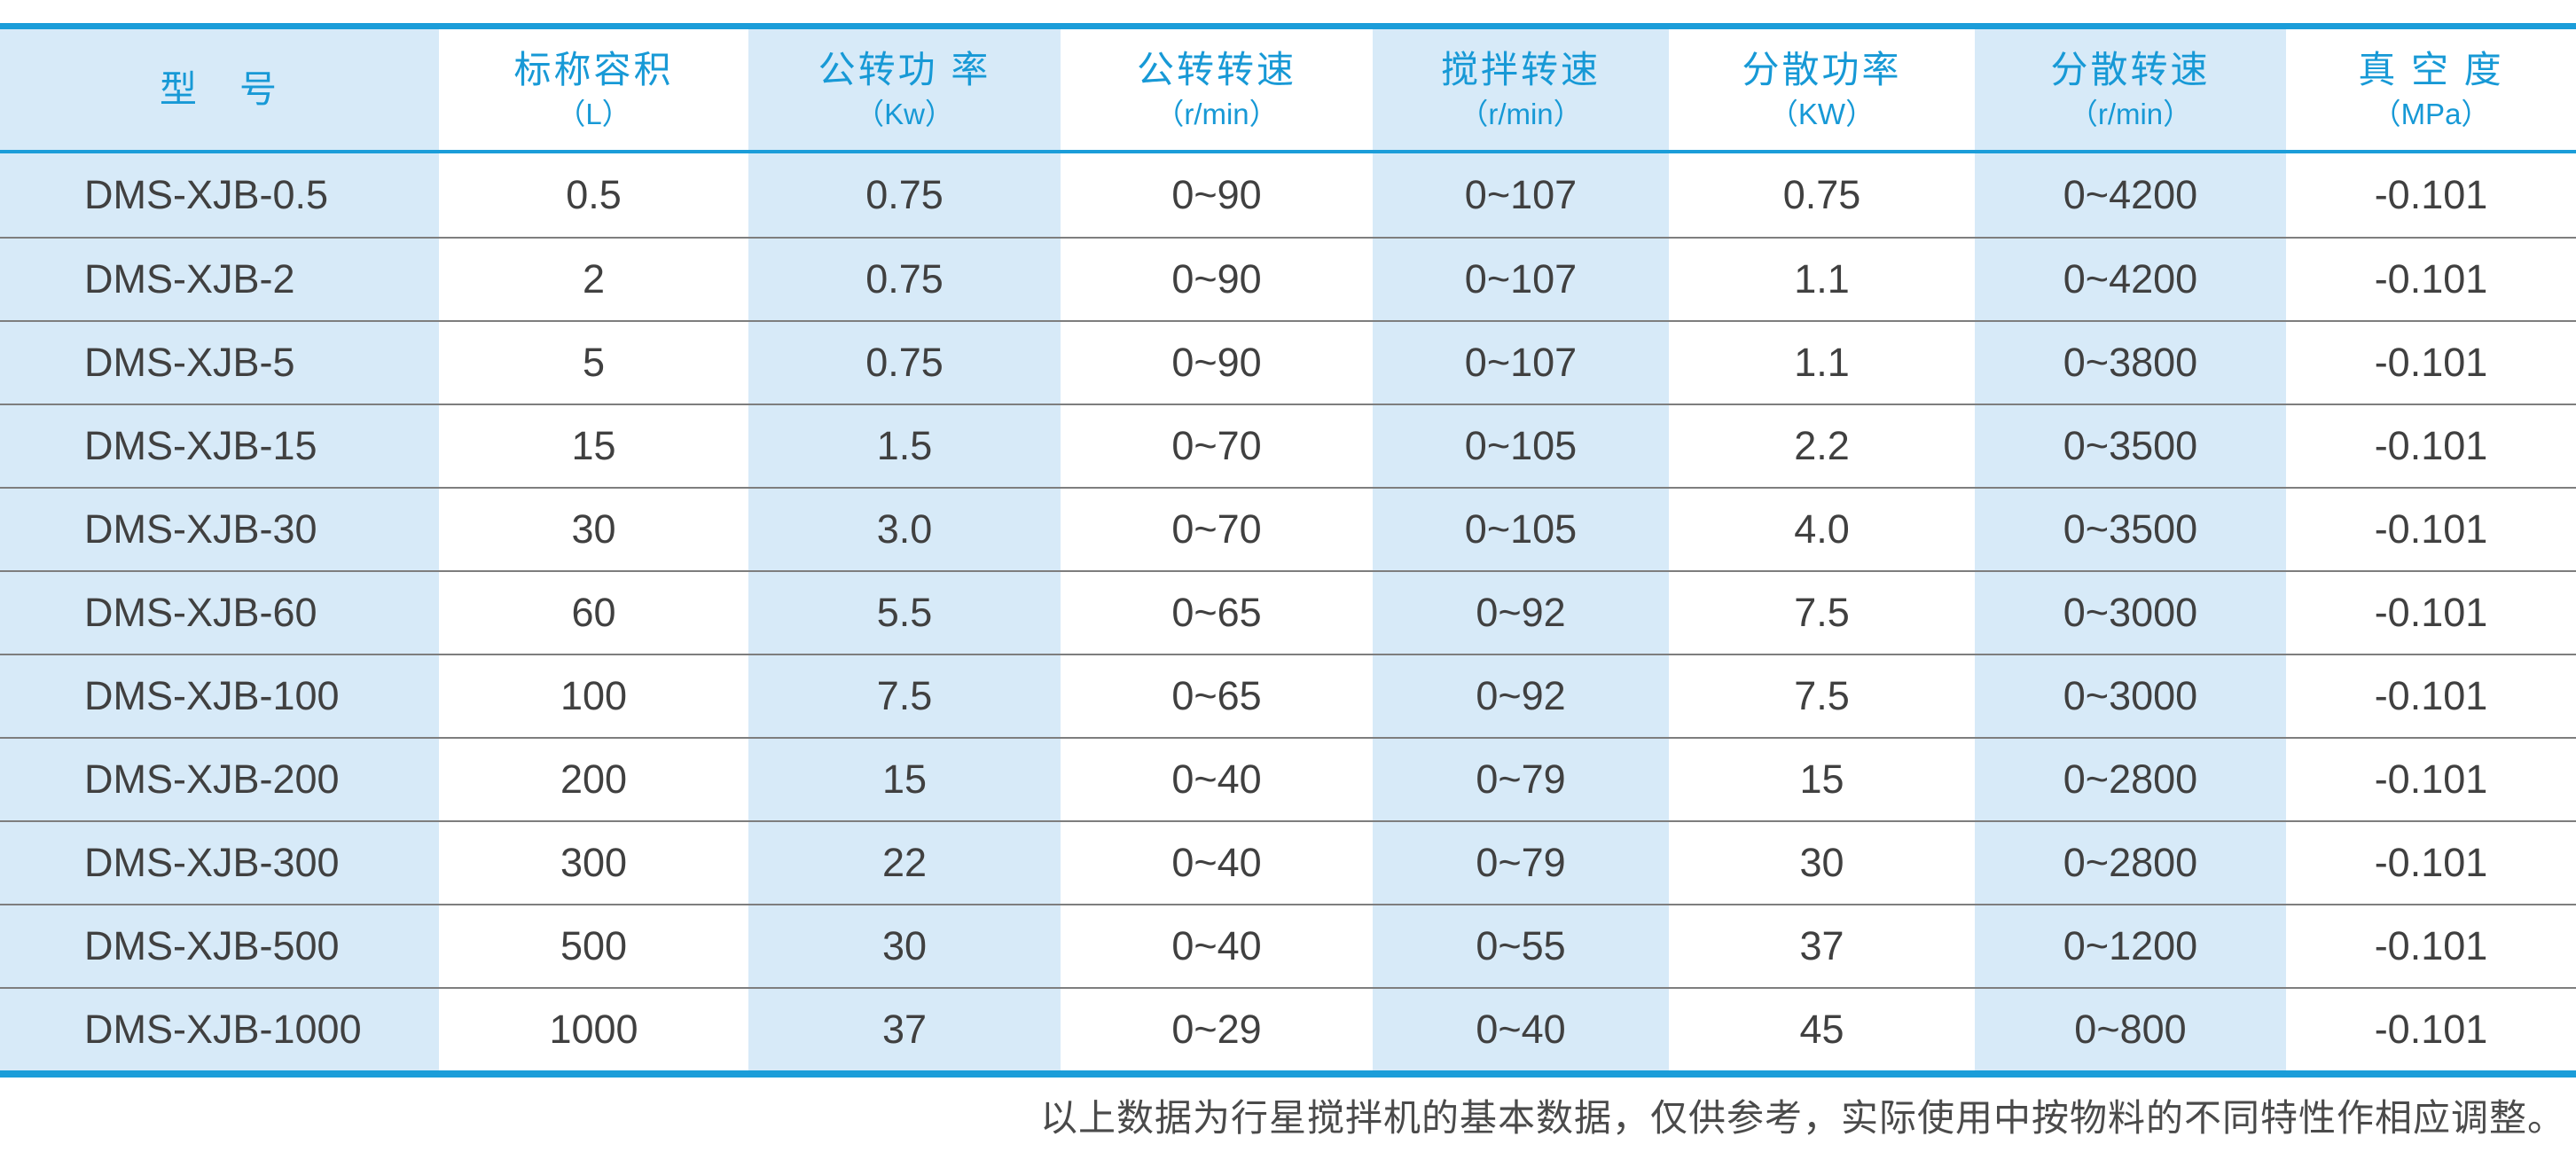 The image size is (2576, 1152). What do you see at coordinates (2431, 114) in the screenshot?
I see `column-unit: （MPa）` at bounding box center [2431, 114].